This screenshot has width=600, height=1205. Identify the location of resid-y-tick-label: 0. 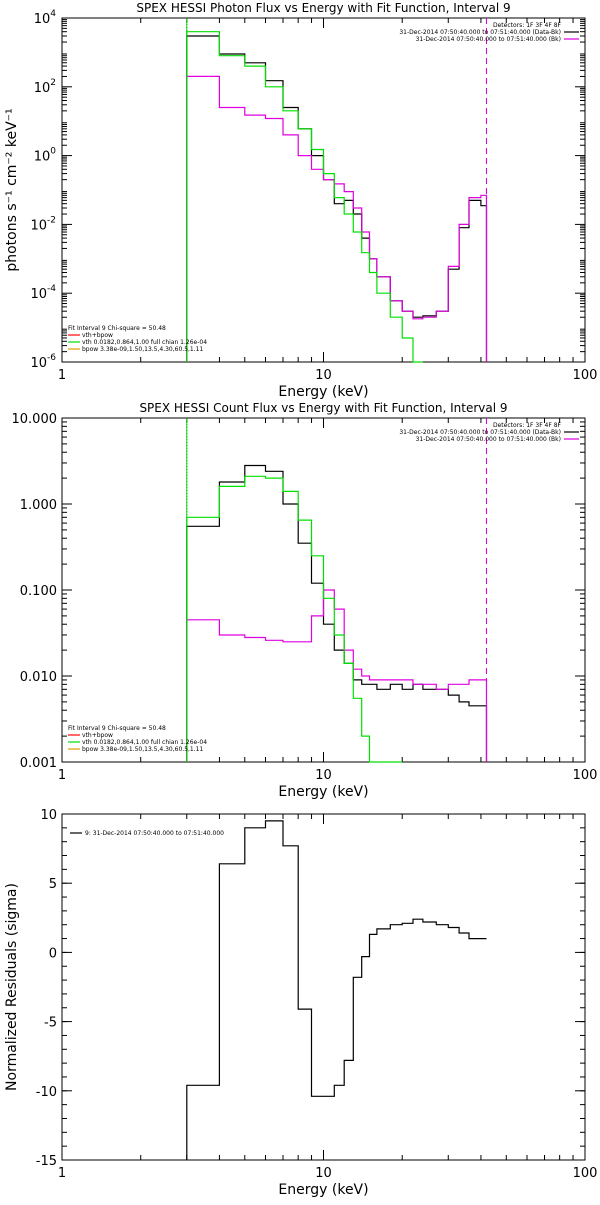
(53, 953).